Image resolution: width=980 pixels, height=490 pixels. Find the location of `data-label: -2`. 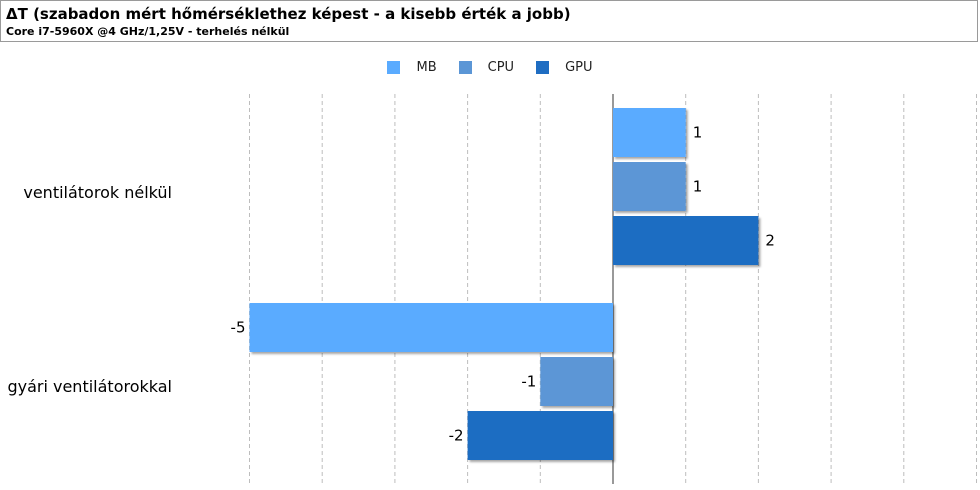

data-label: -2 is located at coordinates (456, 436).